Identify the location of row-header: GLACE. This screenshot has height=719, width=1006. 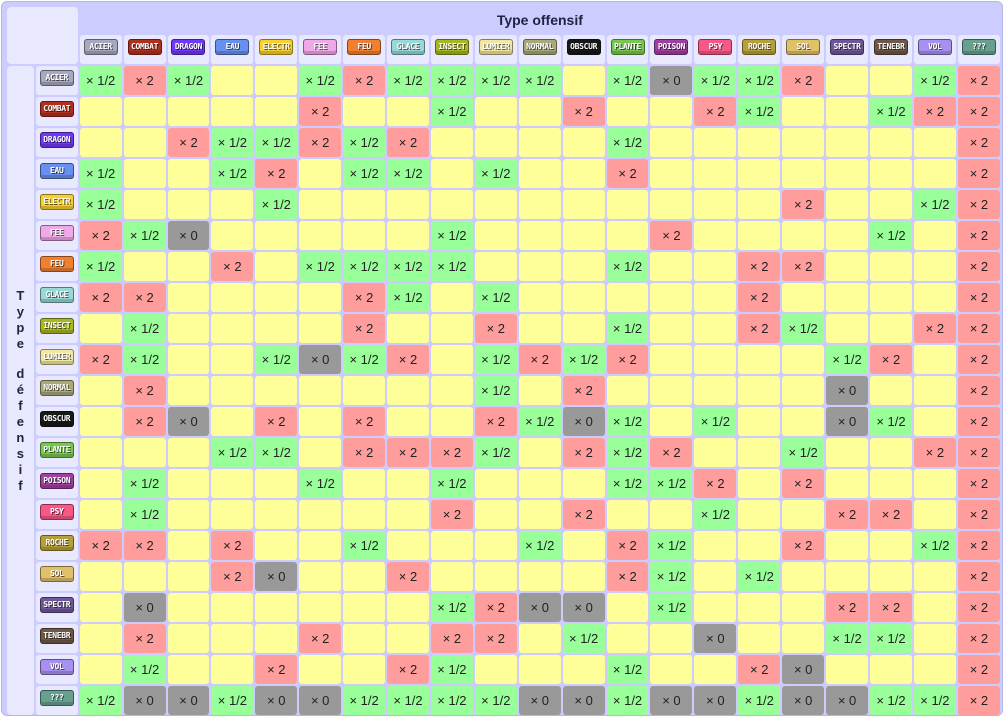
(56, 297).